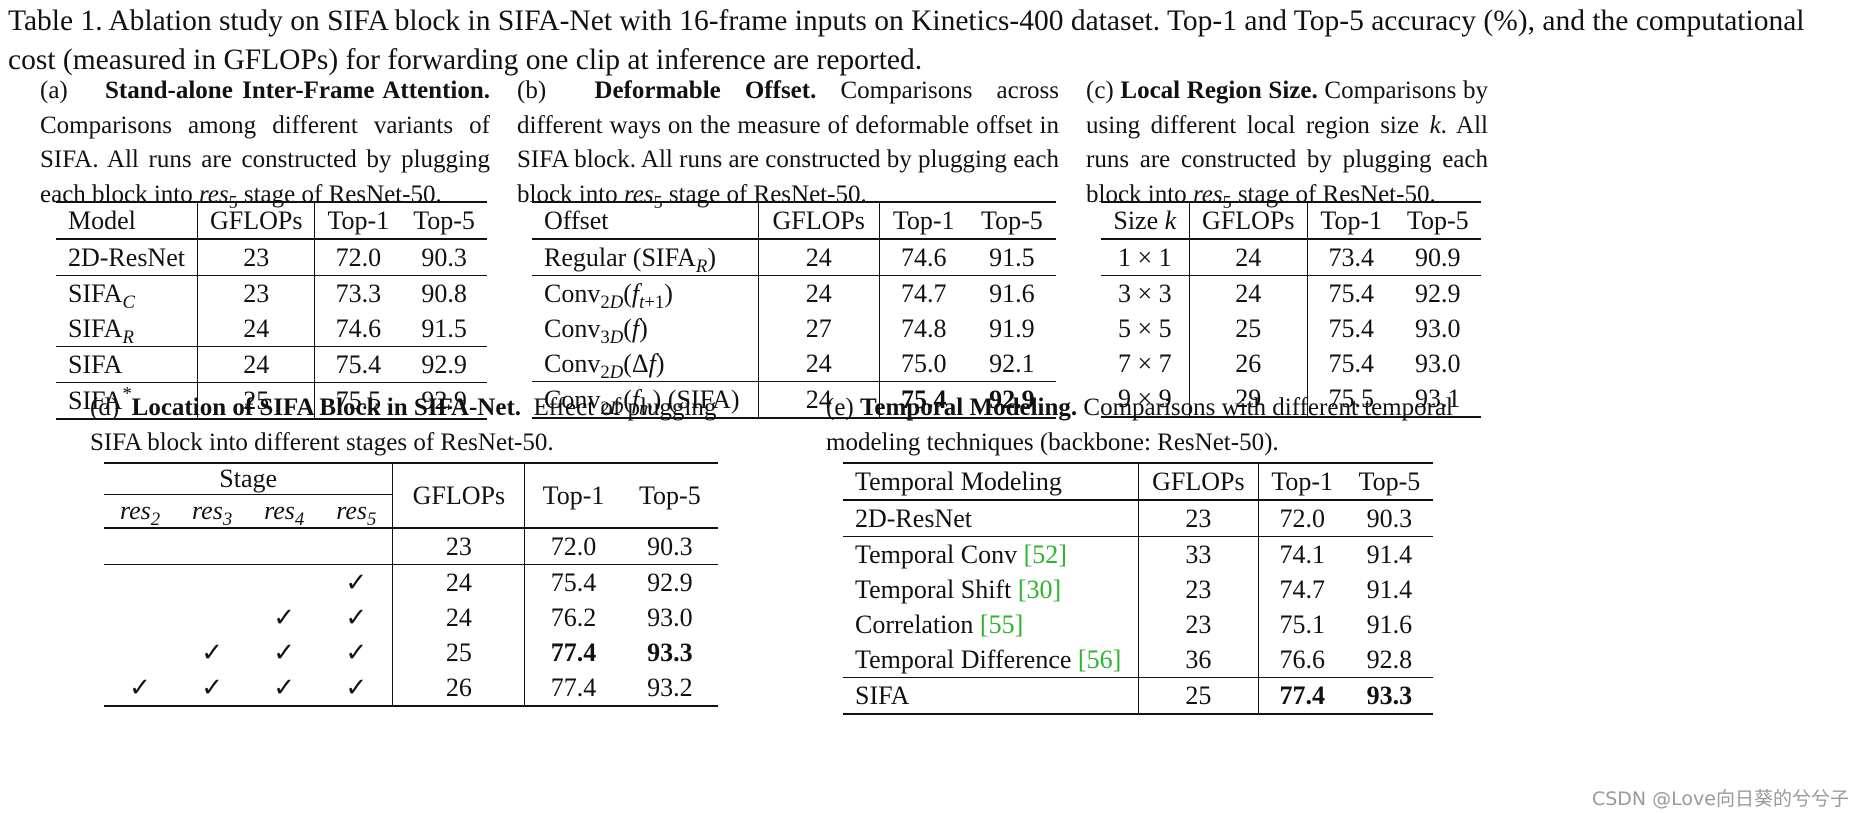  I want to click on table-row: ✓ ✓ ✓ 25 77.4 93.3, so click(411, 652).